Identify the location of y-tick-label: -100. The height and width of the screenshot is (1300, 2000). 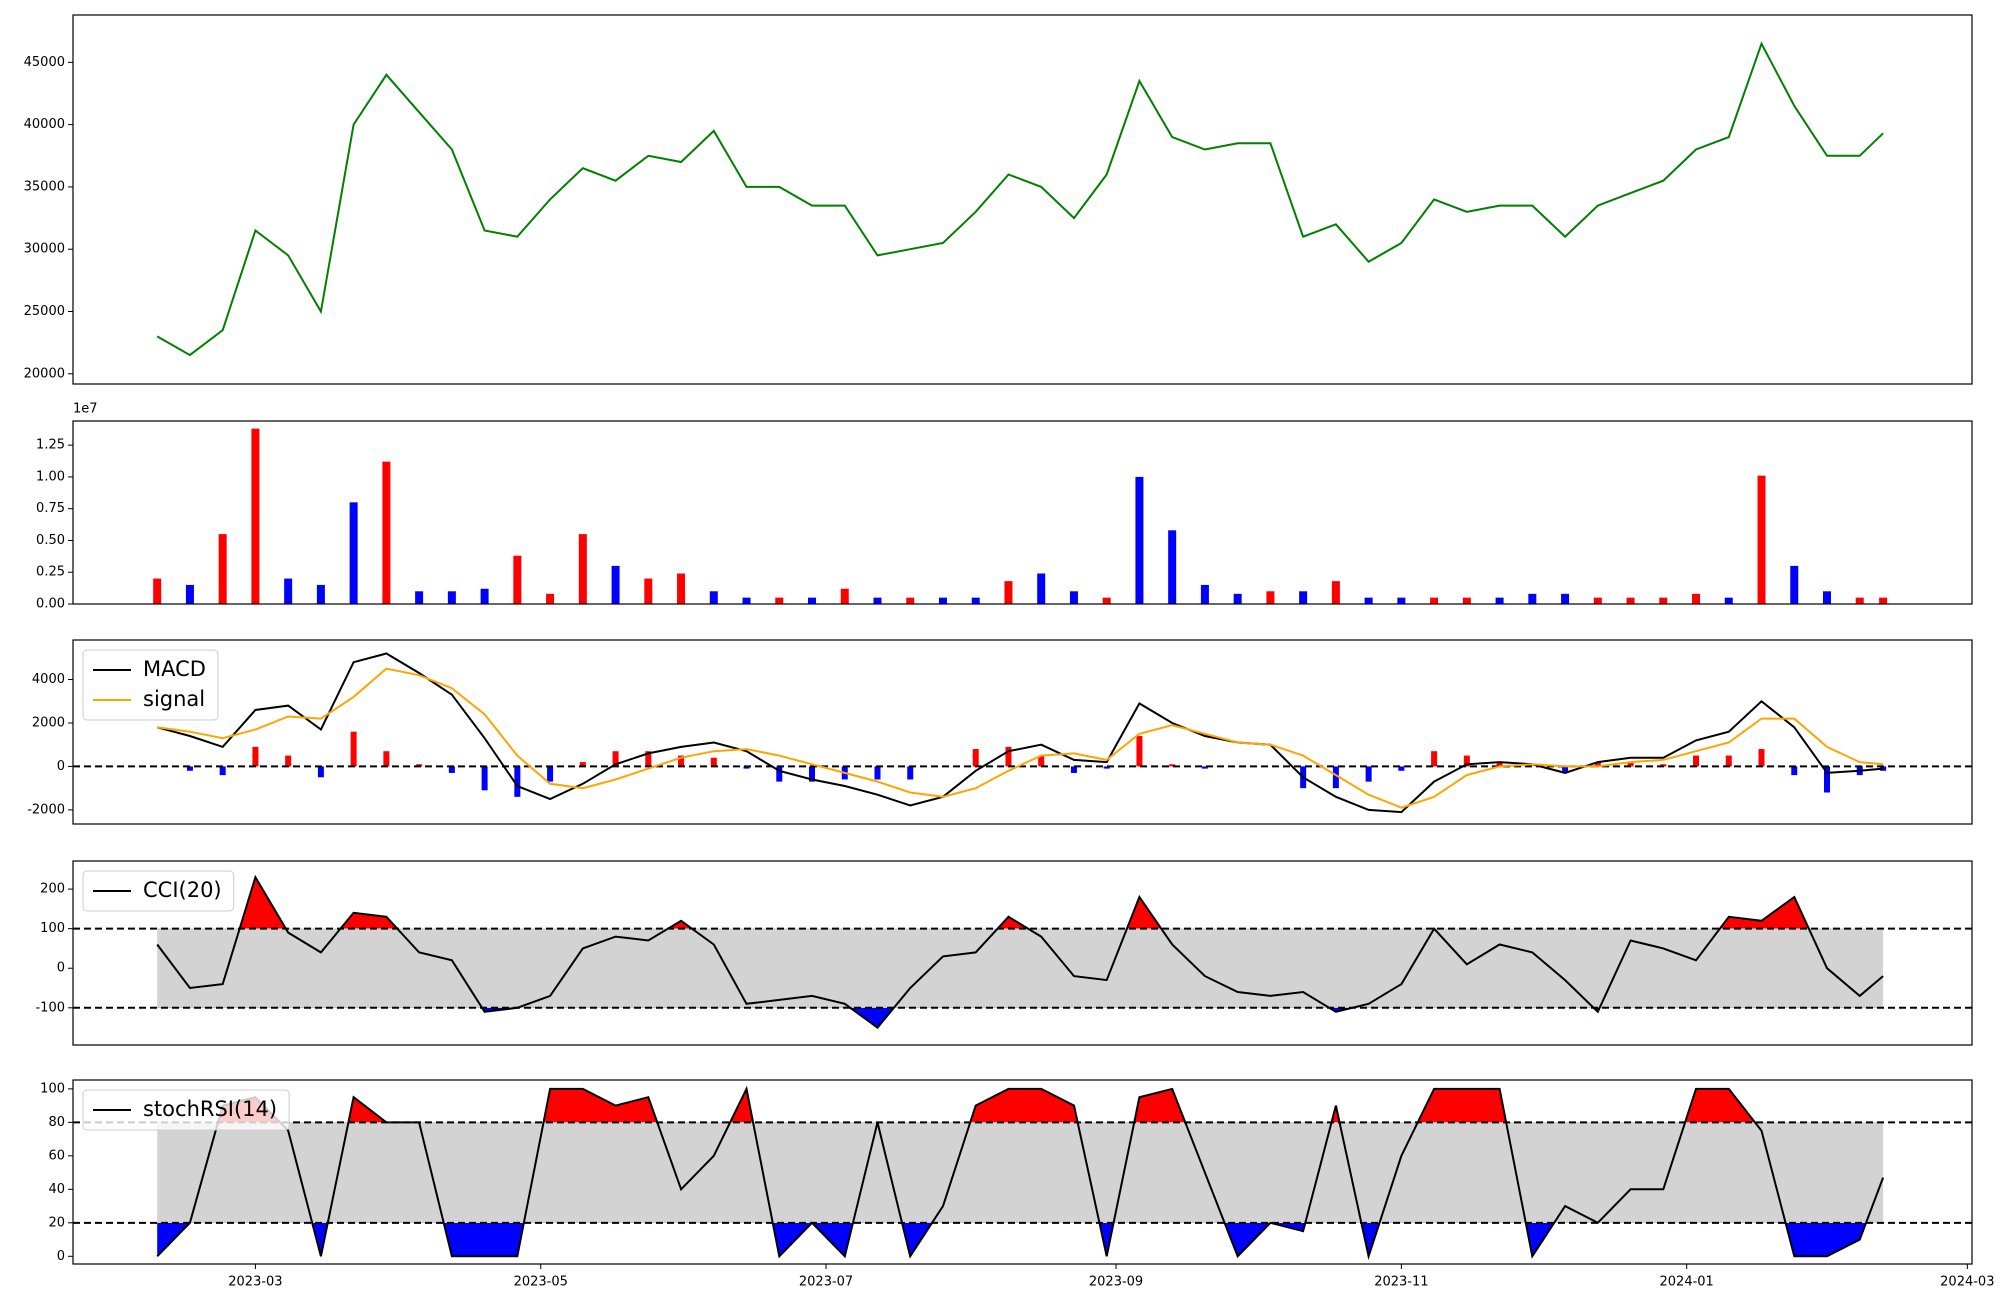
(50, 1007).